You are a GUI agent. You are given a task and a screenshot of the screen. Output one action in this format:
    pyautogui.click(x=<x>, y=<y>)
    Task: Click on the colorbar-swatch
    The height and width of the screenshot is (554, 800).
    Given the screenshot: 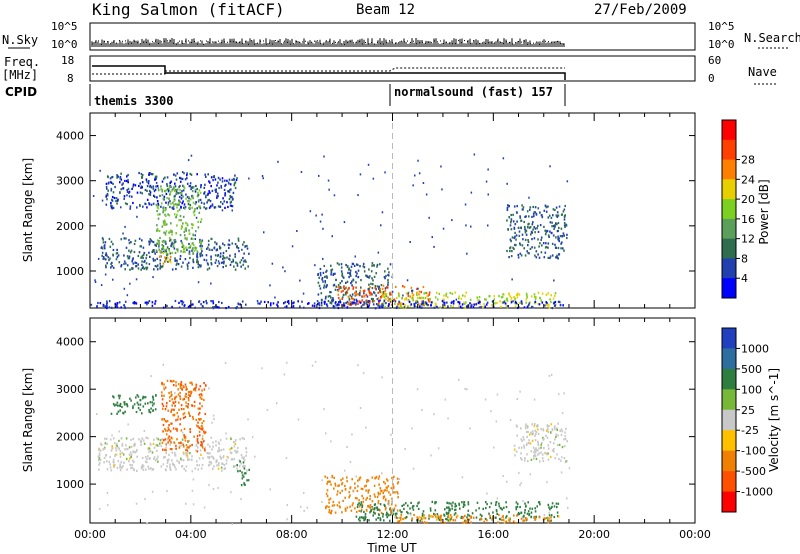 What is the action you would take?
    pyautogui.click(x=729, y=461)
    